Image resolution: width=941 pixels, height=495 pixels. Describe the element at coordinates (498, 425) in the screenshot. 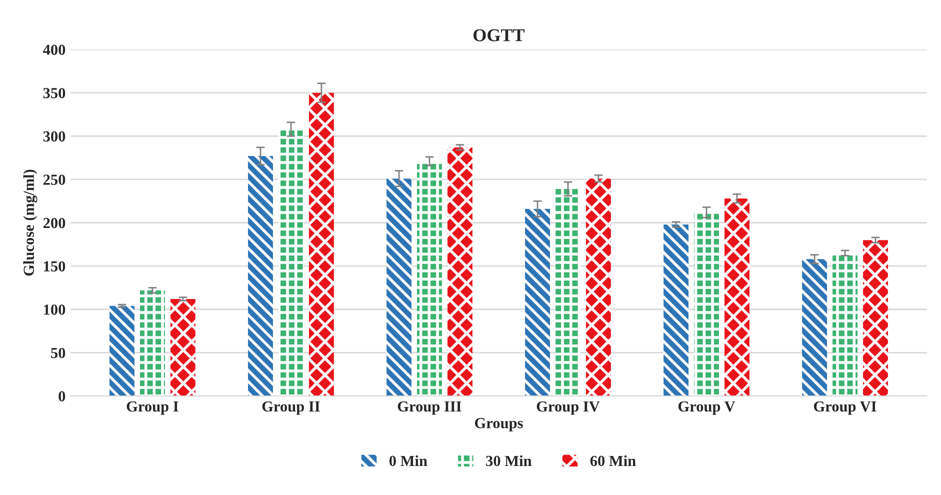

I see `x-axis-title: Groups` at that location.